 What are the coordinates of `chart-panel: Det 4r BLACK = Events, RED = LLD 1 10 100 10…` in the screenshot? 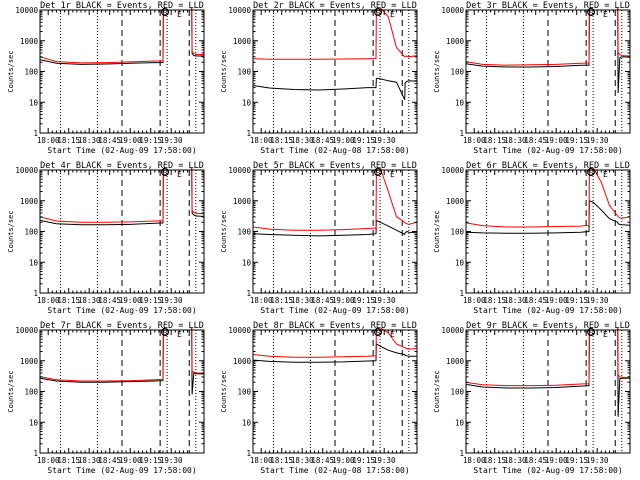 It's located at (106, 238).